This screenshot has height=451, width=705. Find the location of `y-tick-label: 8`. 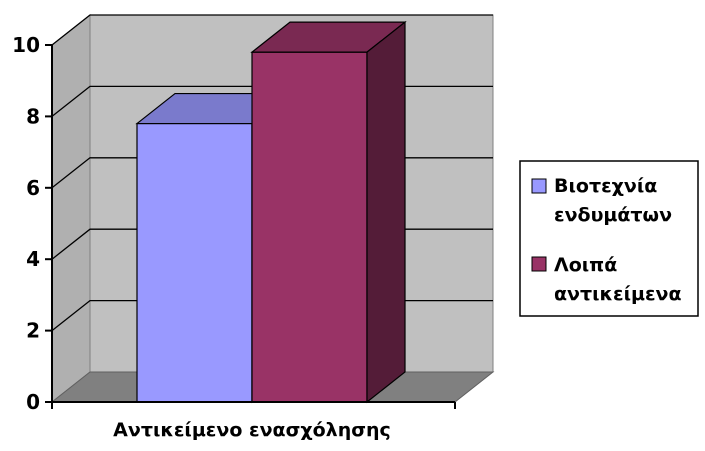

y-tick-label: 8 is located at coordinates (33, 116).